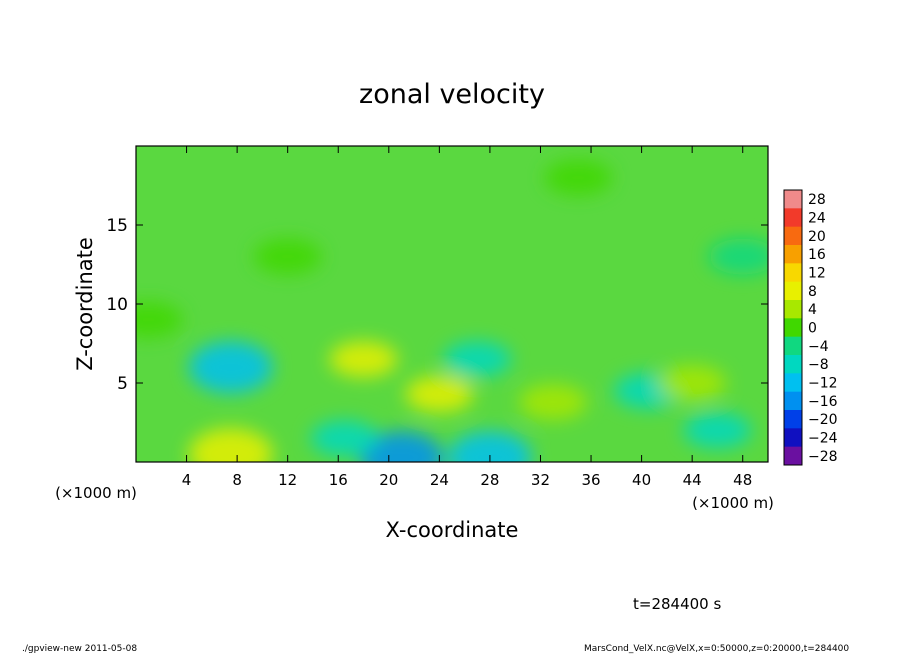 Image resolution: width=904 pixels, height=654 pixels. Describe the element at coordinates (812, 310) in the screenshot. I see `colorbar-label: 4` at that location.